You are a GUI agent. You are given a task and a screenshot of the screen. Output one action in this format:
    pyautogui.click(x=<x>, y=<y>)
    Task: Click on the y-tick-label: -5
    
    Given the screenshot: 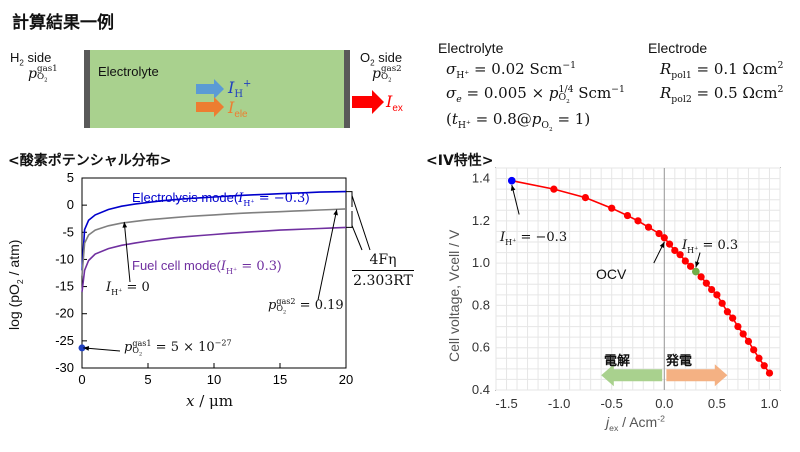 What is the action you would take?
    pyautogui.click(x=68, y=231)
    